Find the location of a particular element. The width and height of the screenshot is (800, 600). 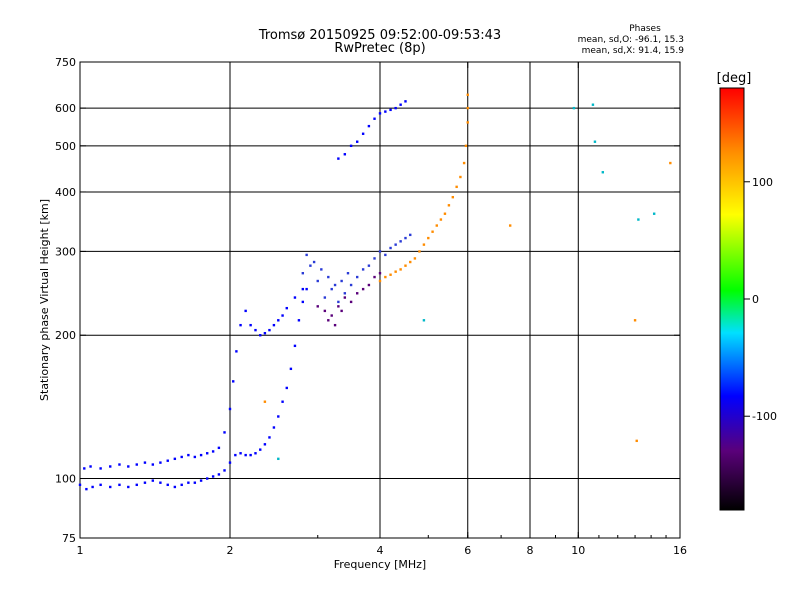

chart-subtitle: RwPretec (8p) is located at coordinates (379, 48).